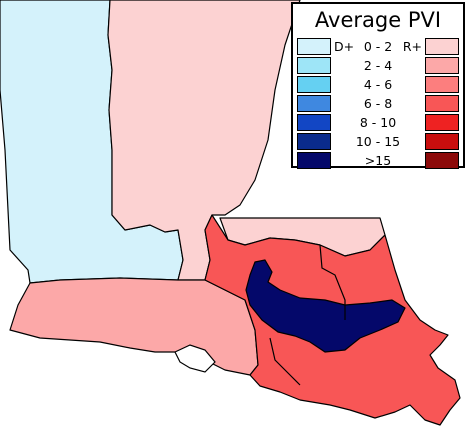 Image resolution: width=471 pixels, height=436 pixels. I want to click on coastal-bay, so click(195, 358).